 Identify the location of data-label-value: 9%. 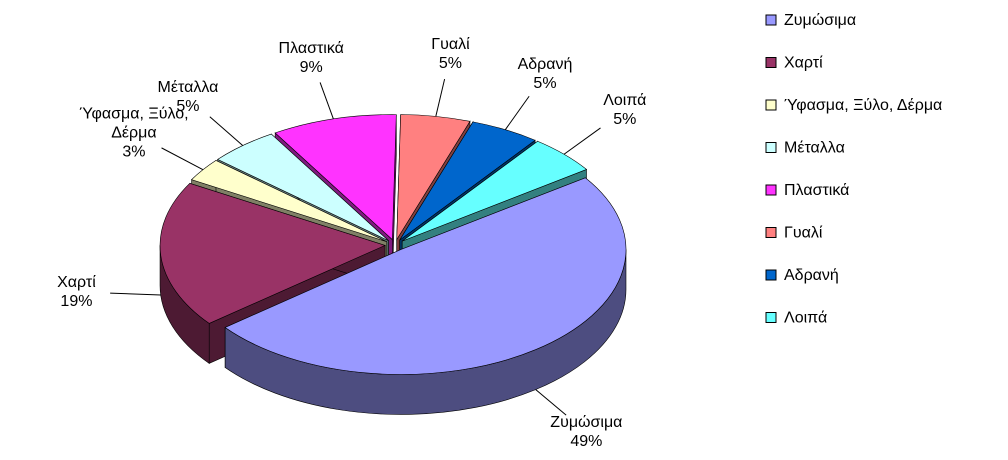
(311, 68).